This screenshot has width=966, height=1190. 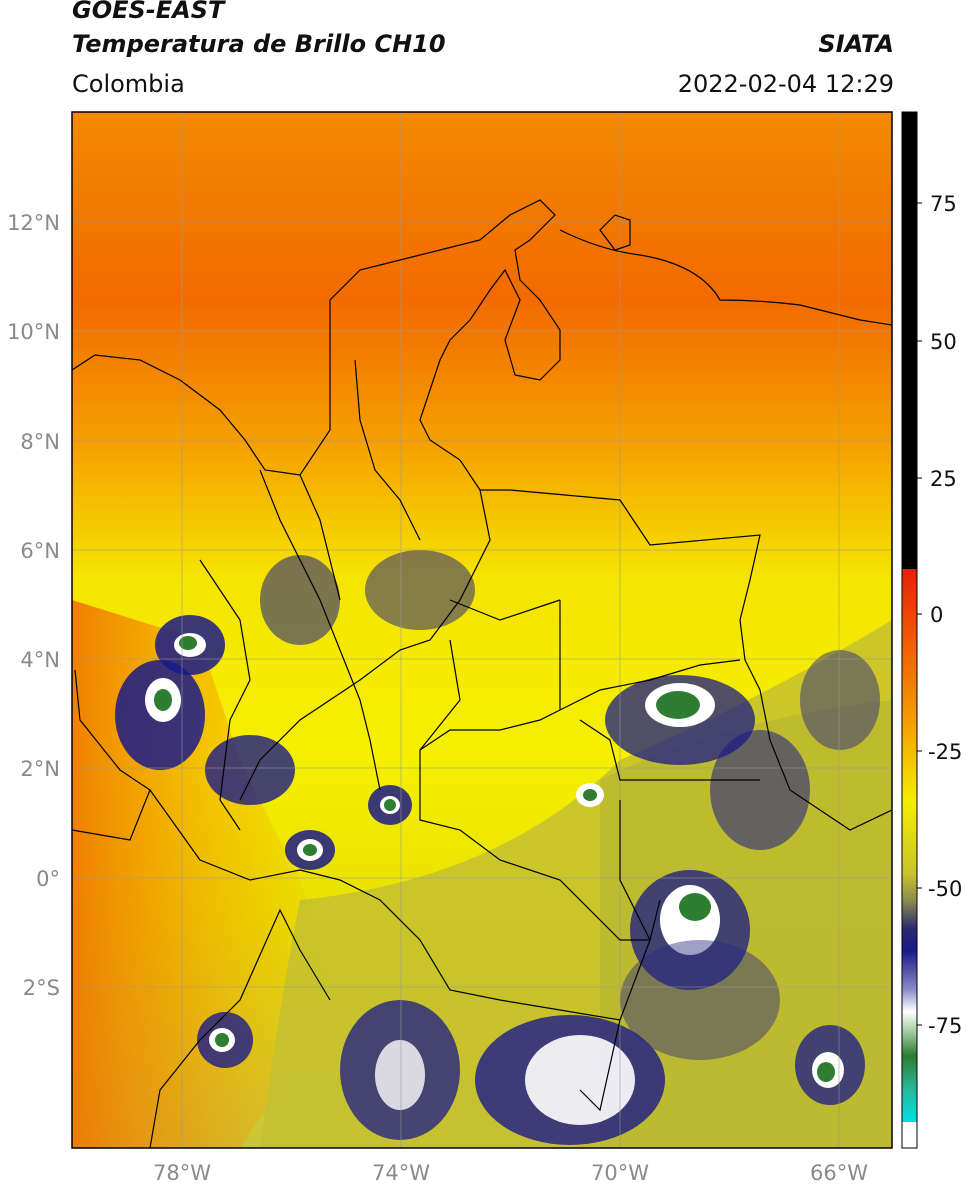 What do you see at coordinates (510, 1173) in the screenshot?
I see `longitude-labels: 78°W 74°W 70°W 66°W` at bounding box center [510, 1173].